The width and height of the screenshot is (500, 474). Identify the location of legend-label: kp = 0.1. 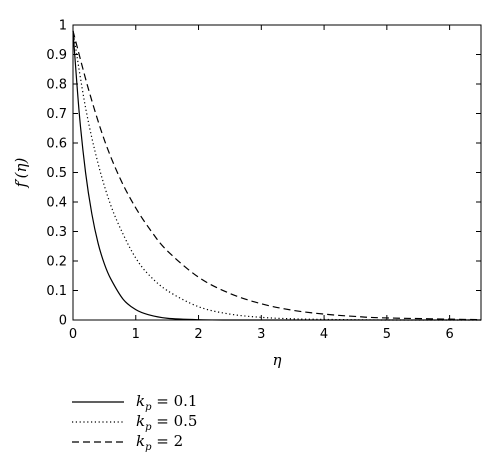
(166, 402).